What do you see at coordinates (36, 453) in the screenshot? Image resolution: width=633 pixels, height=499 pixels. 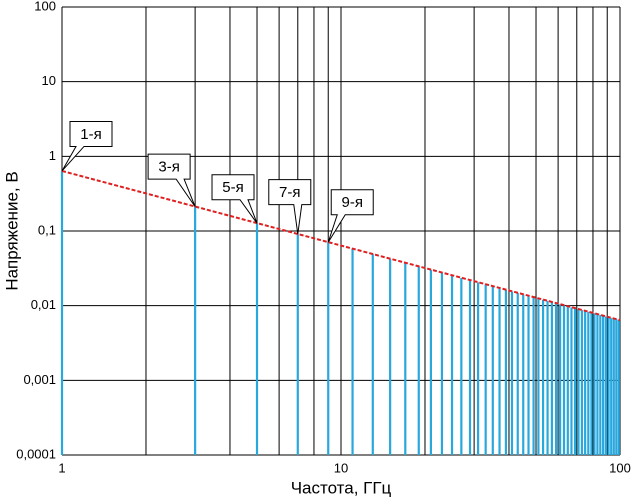 I see `y-tick-label: 0,0001` at bounding box center [36, 453].